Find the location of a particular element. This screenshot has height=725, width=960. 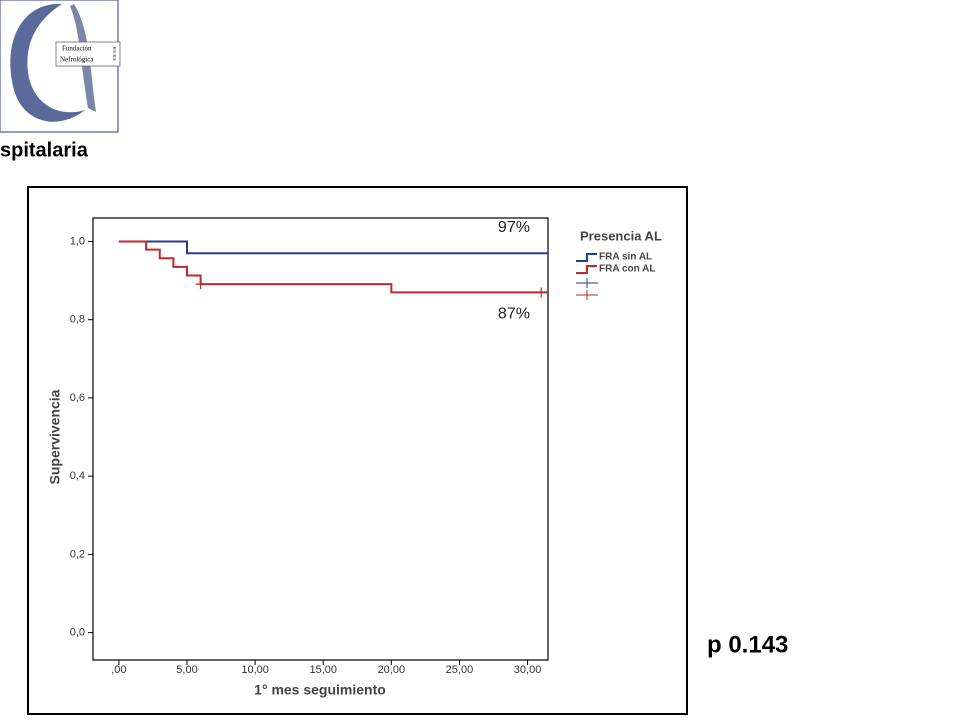

logo-text: Fundación is located at coordinates (77, 49).